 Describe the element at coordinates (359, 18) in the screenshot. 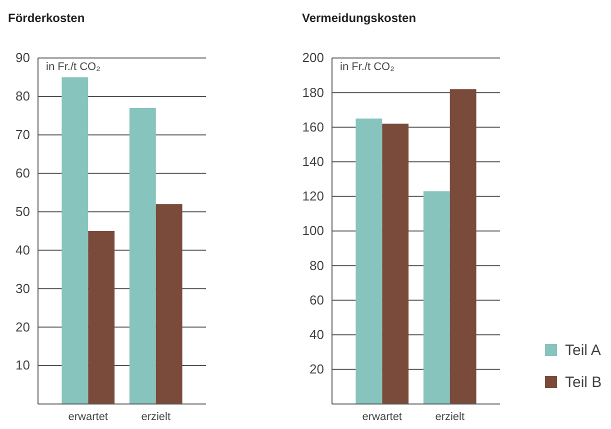

I see `chart-title: Vermeidungskosten` at that location.